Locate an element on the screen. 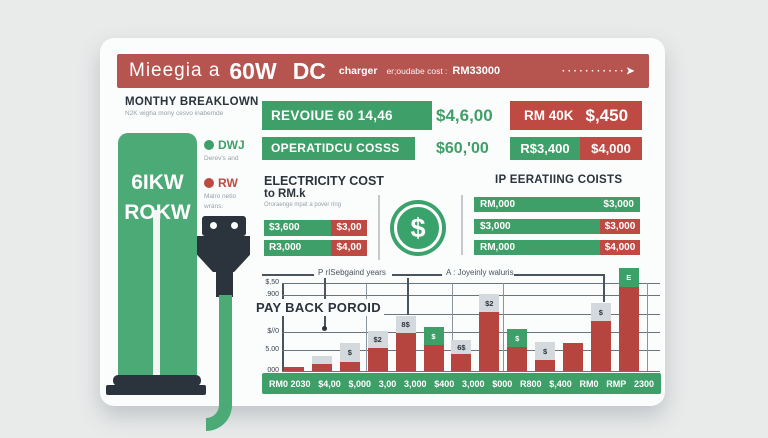 The image size is (768, 438). dollar-symbol: $ is located at coordinates (418, 227).